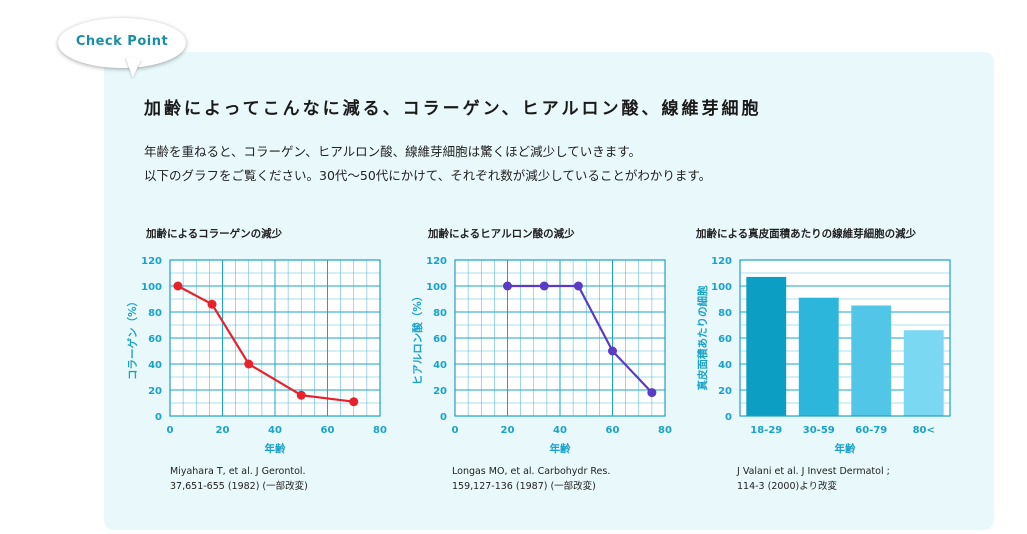 The image size is (1027, 534). I want to click on reference-line: 37,651-655 (1982) (一部改変), so click(239, 486).